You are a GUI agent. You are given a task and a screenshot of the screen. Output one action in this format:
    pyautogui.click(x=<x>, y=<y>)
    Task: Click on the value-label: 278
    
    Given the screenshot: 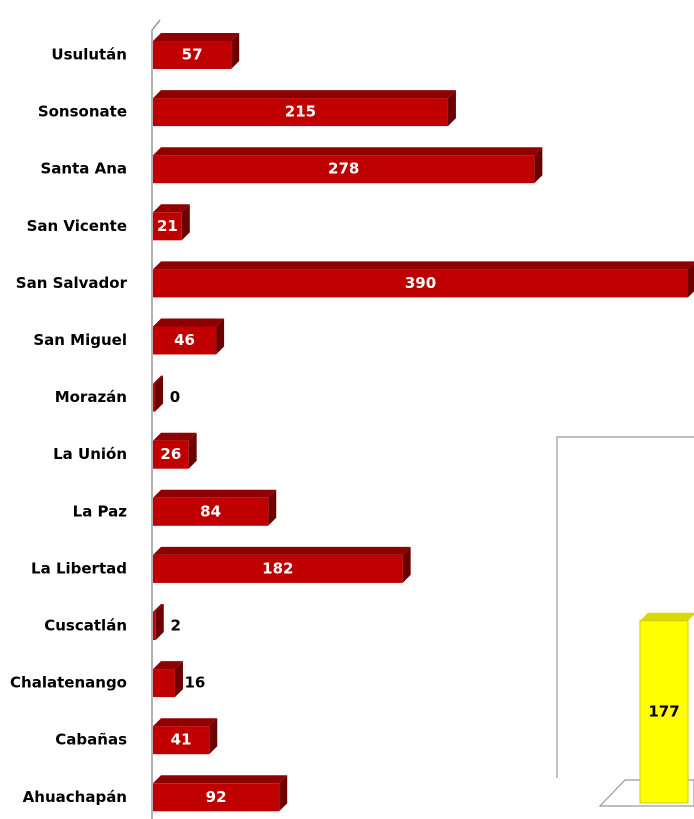 What is the action you would take?
    pyautogui.click(x=343, y=169)
    